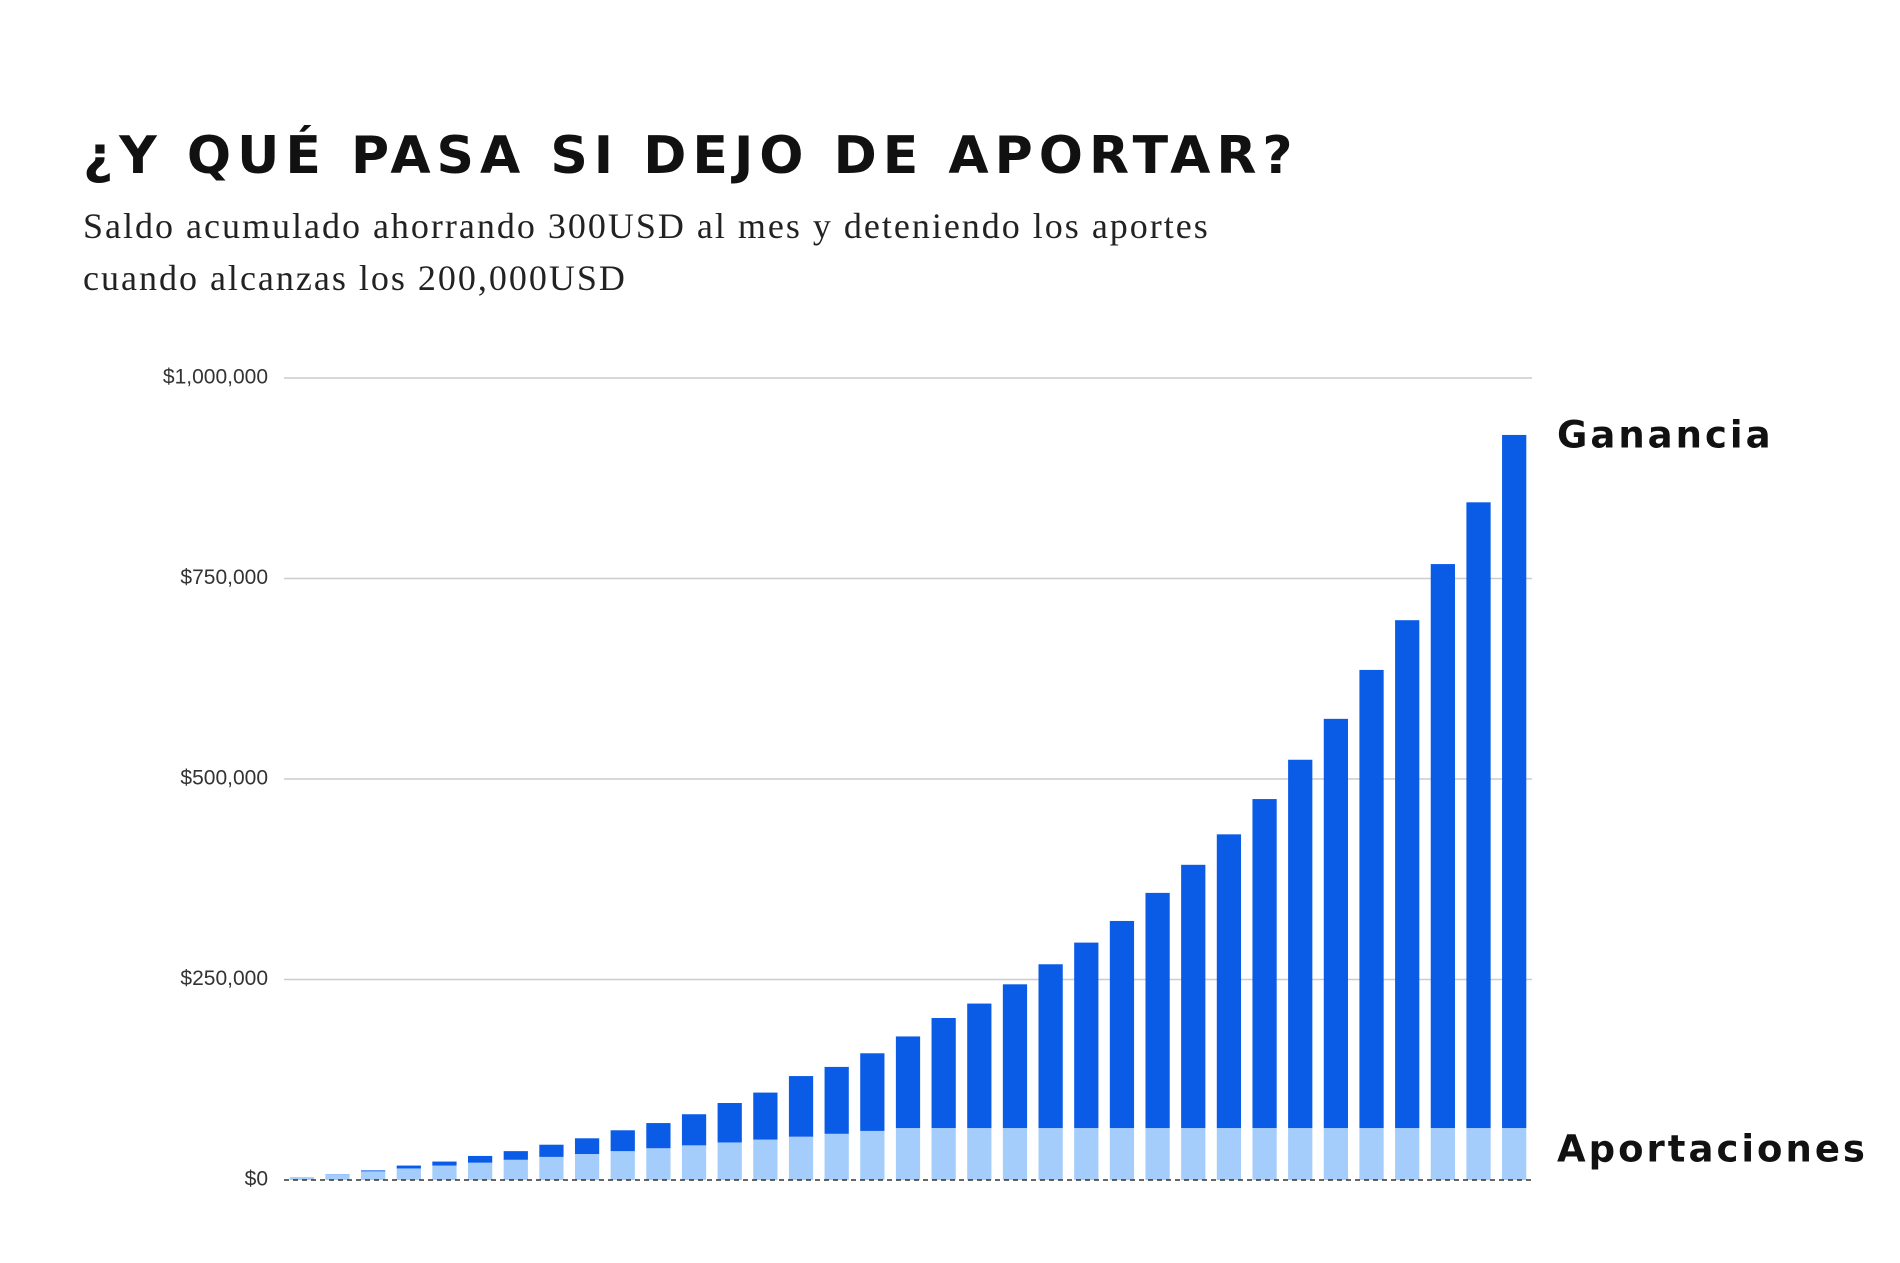 The width and height of the screenshot is (1900, 1263). What do you see at coordinates (355, 278) in the screenshot?
I see `chart-subtitle: cuando alcanzas los 200,000USD` at bounding box center [355, 278].